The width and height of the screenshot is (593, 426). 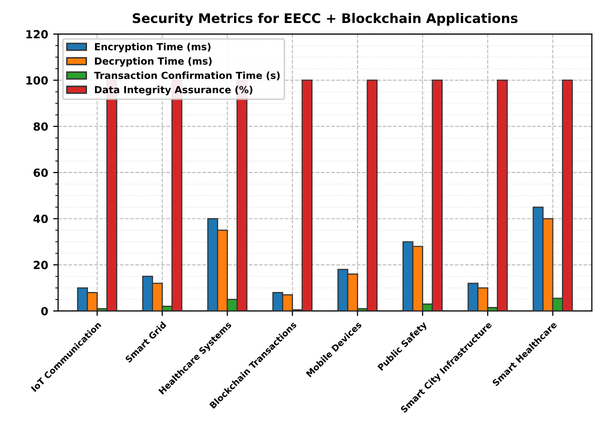 I want to click on y-tick-label: 120, so click(x=37, y=34).